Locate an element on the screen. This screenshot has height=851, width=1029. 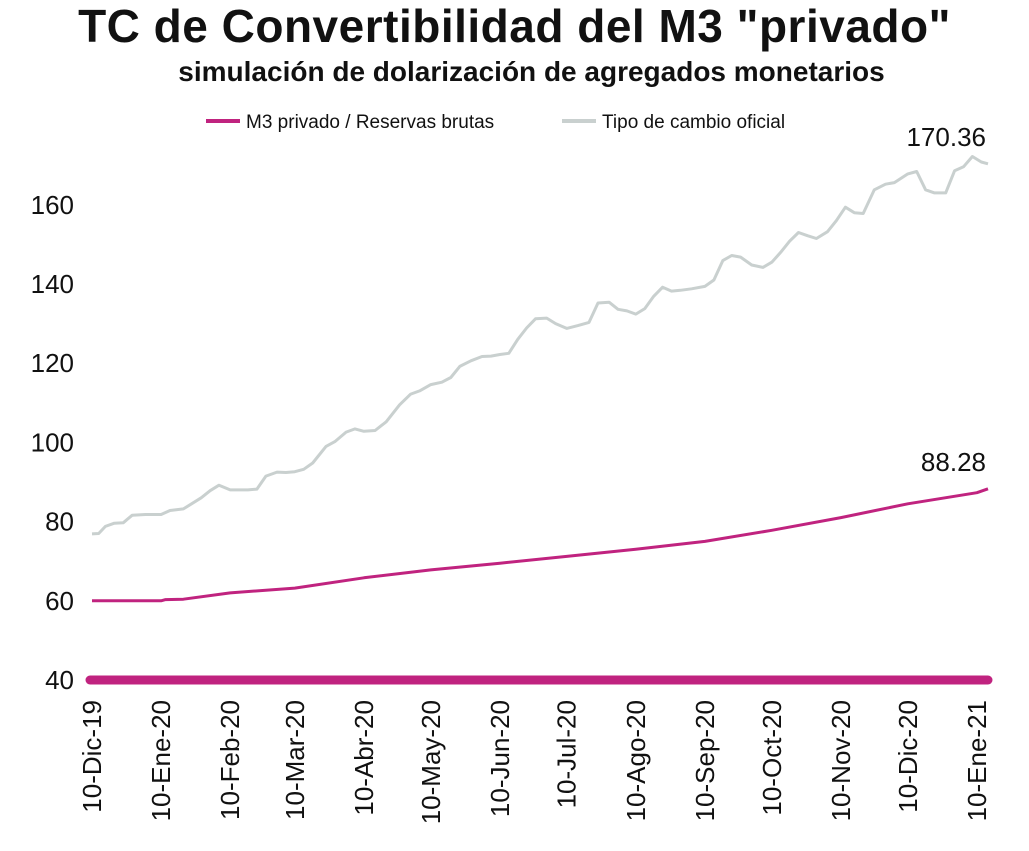
y-tick-label: 40 is located at coordinates (59, 680).